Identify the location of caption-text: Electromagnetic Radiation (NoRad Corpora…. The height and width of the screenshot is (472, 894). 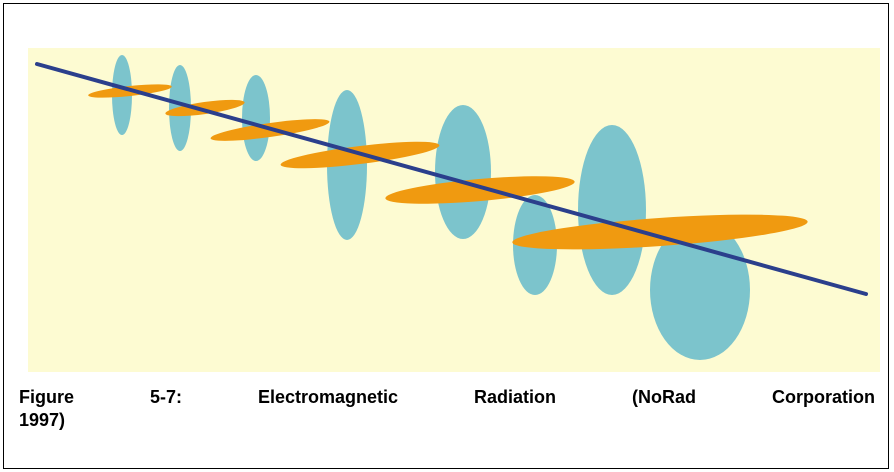
(447, 408).